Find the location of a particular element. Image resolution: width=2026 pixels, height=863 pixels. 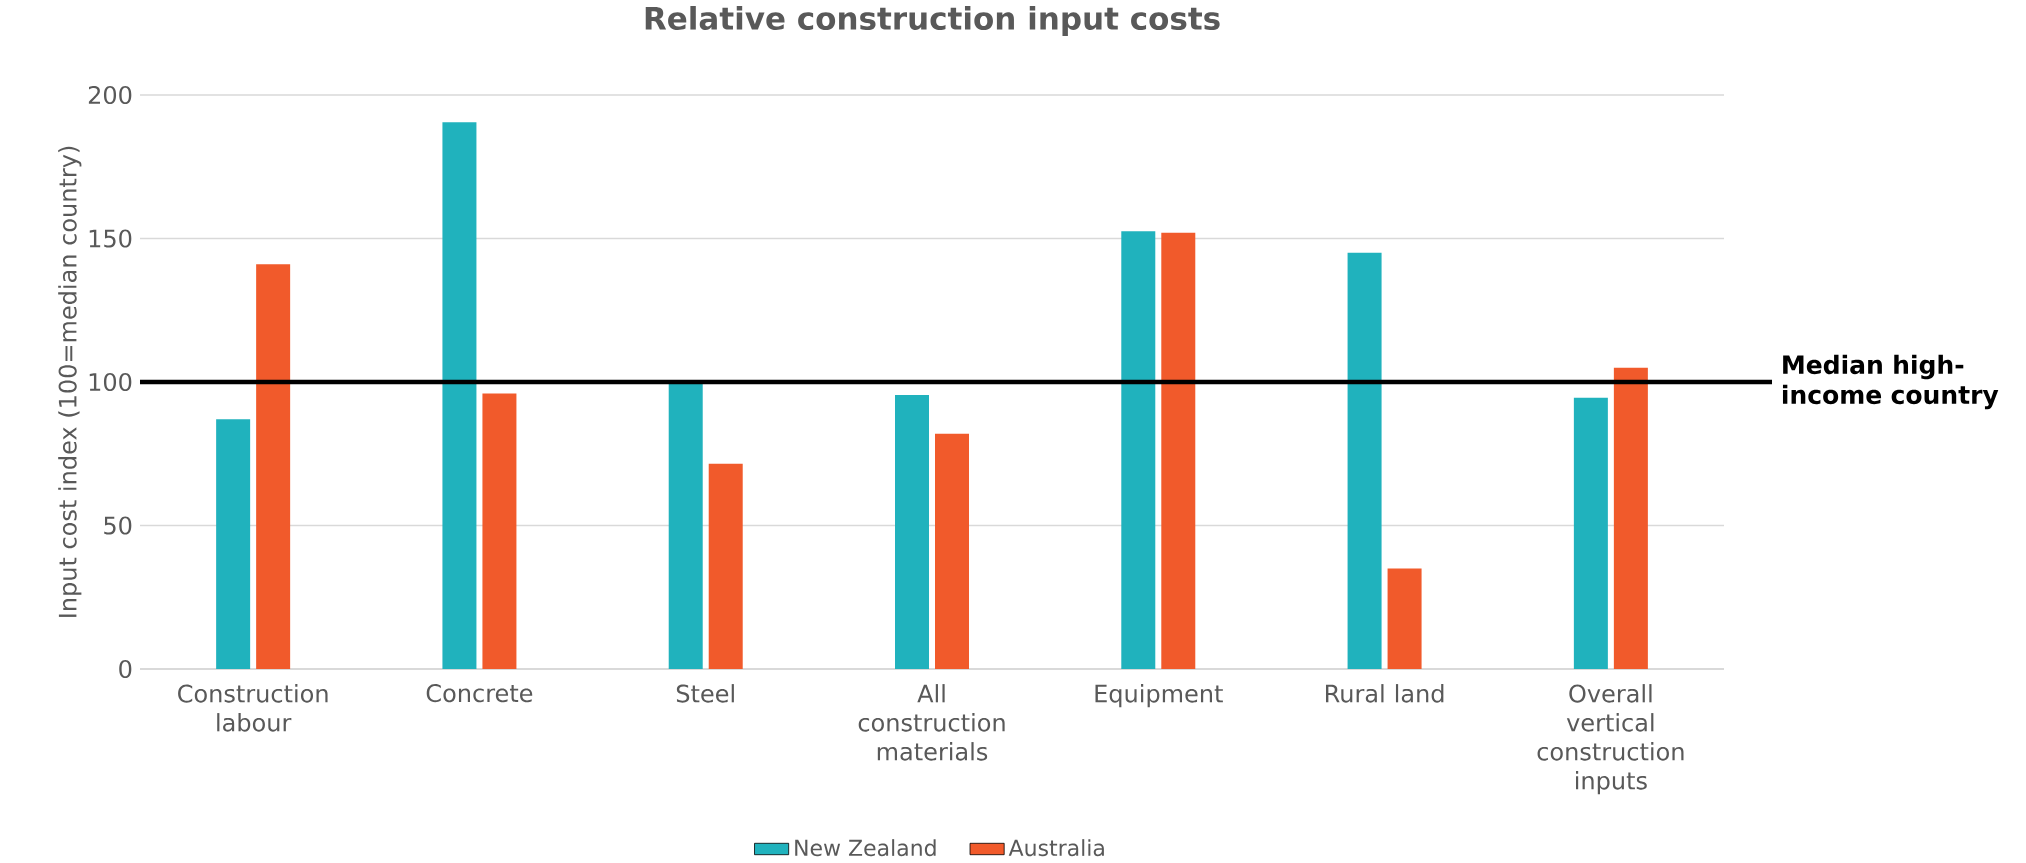

x-tick-label: All construction materials is located at coordinates (931, 722).